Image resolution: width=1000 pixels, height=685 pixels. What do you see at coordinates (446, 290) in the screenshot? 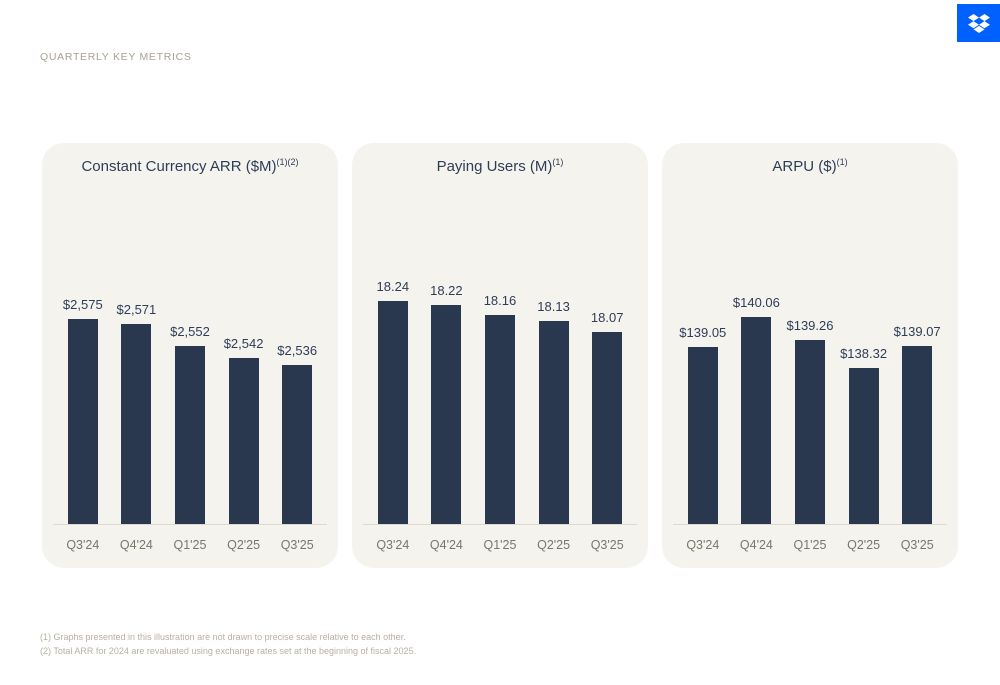
I see `bar-value-label: 18.22` at bounding box center [446, 290].